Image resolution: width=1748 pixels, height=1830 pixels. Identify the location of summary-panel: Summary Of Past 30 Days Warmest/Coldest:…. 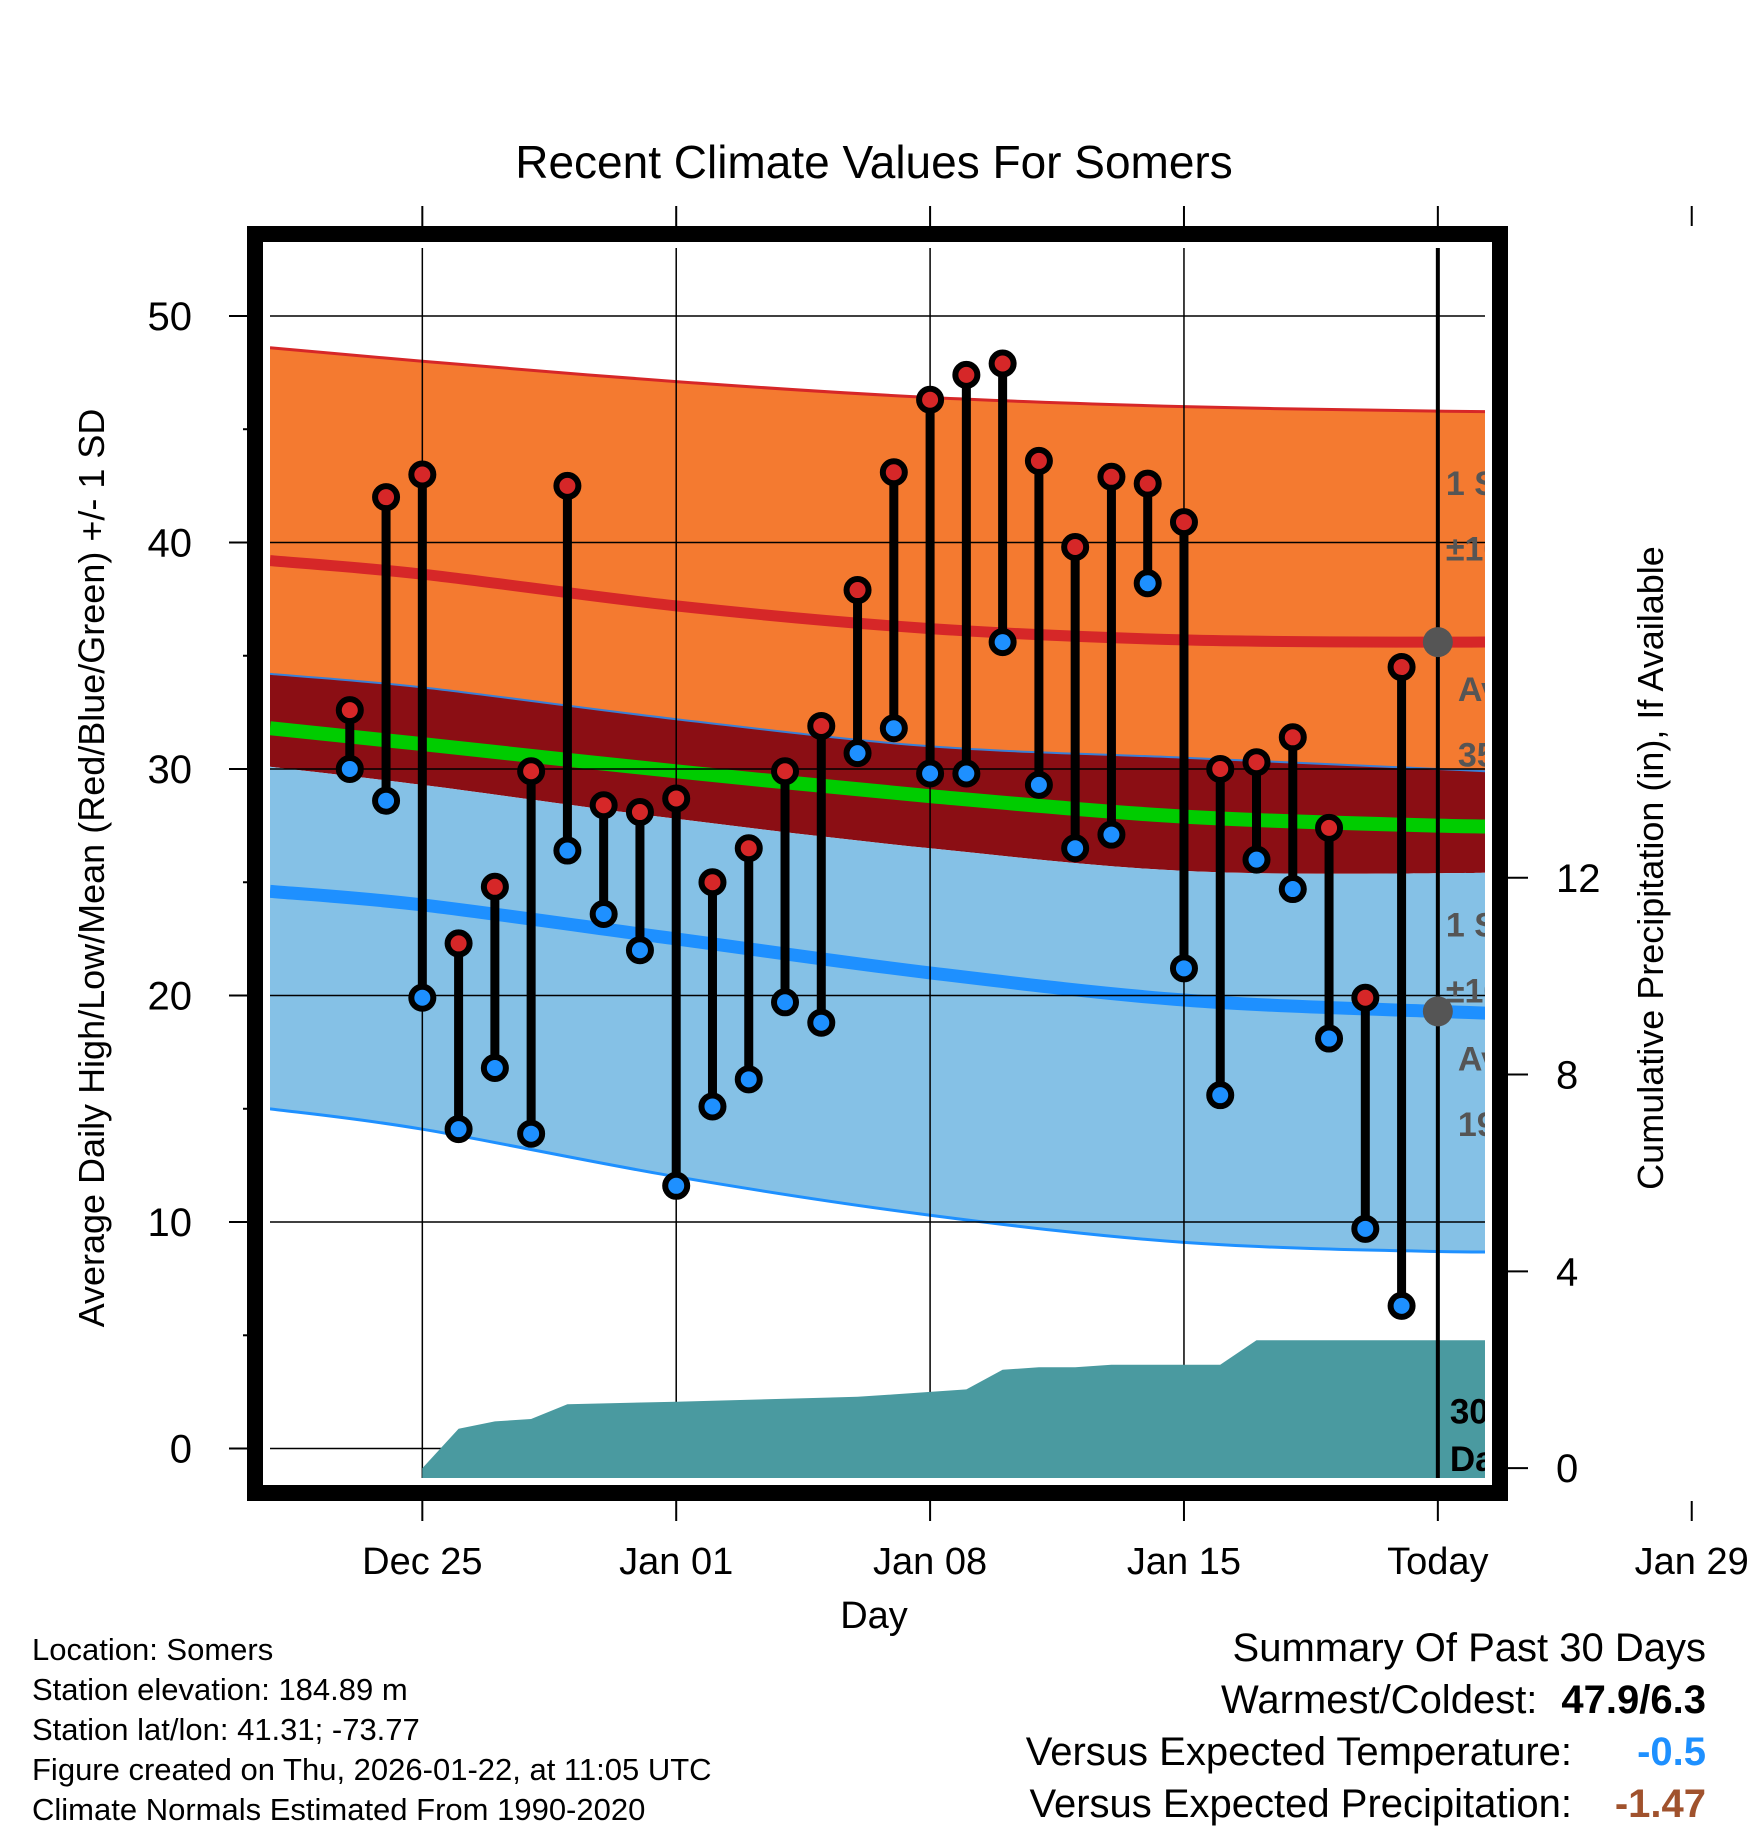
(1366, 1726).